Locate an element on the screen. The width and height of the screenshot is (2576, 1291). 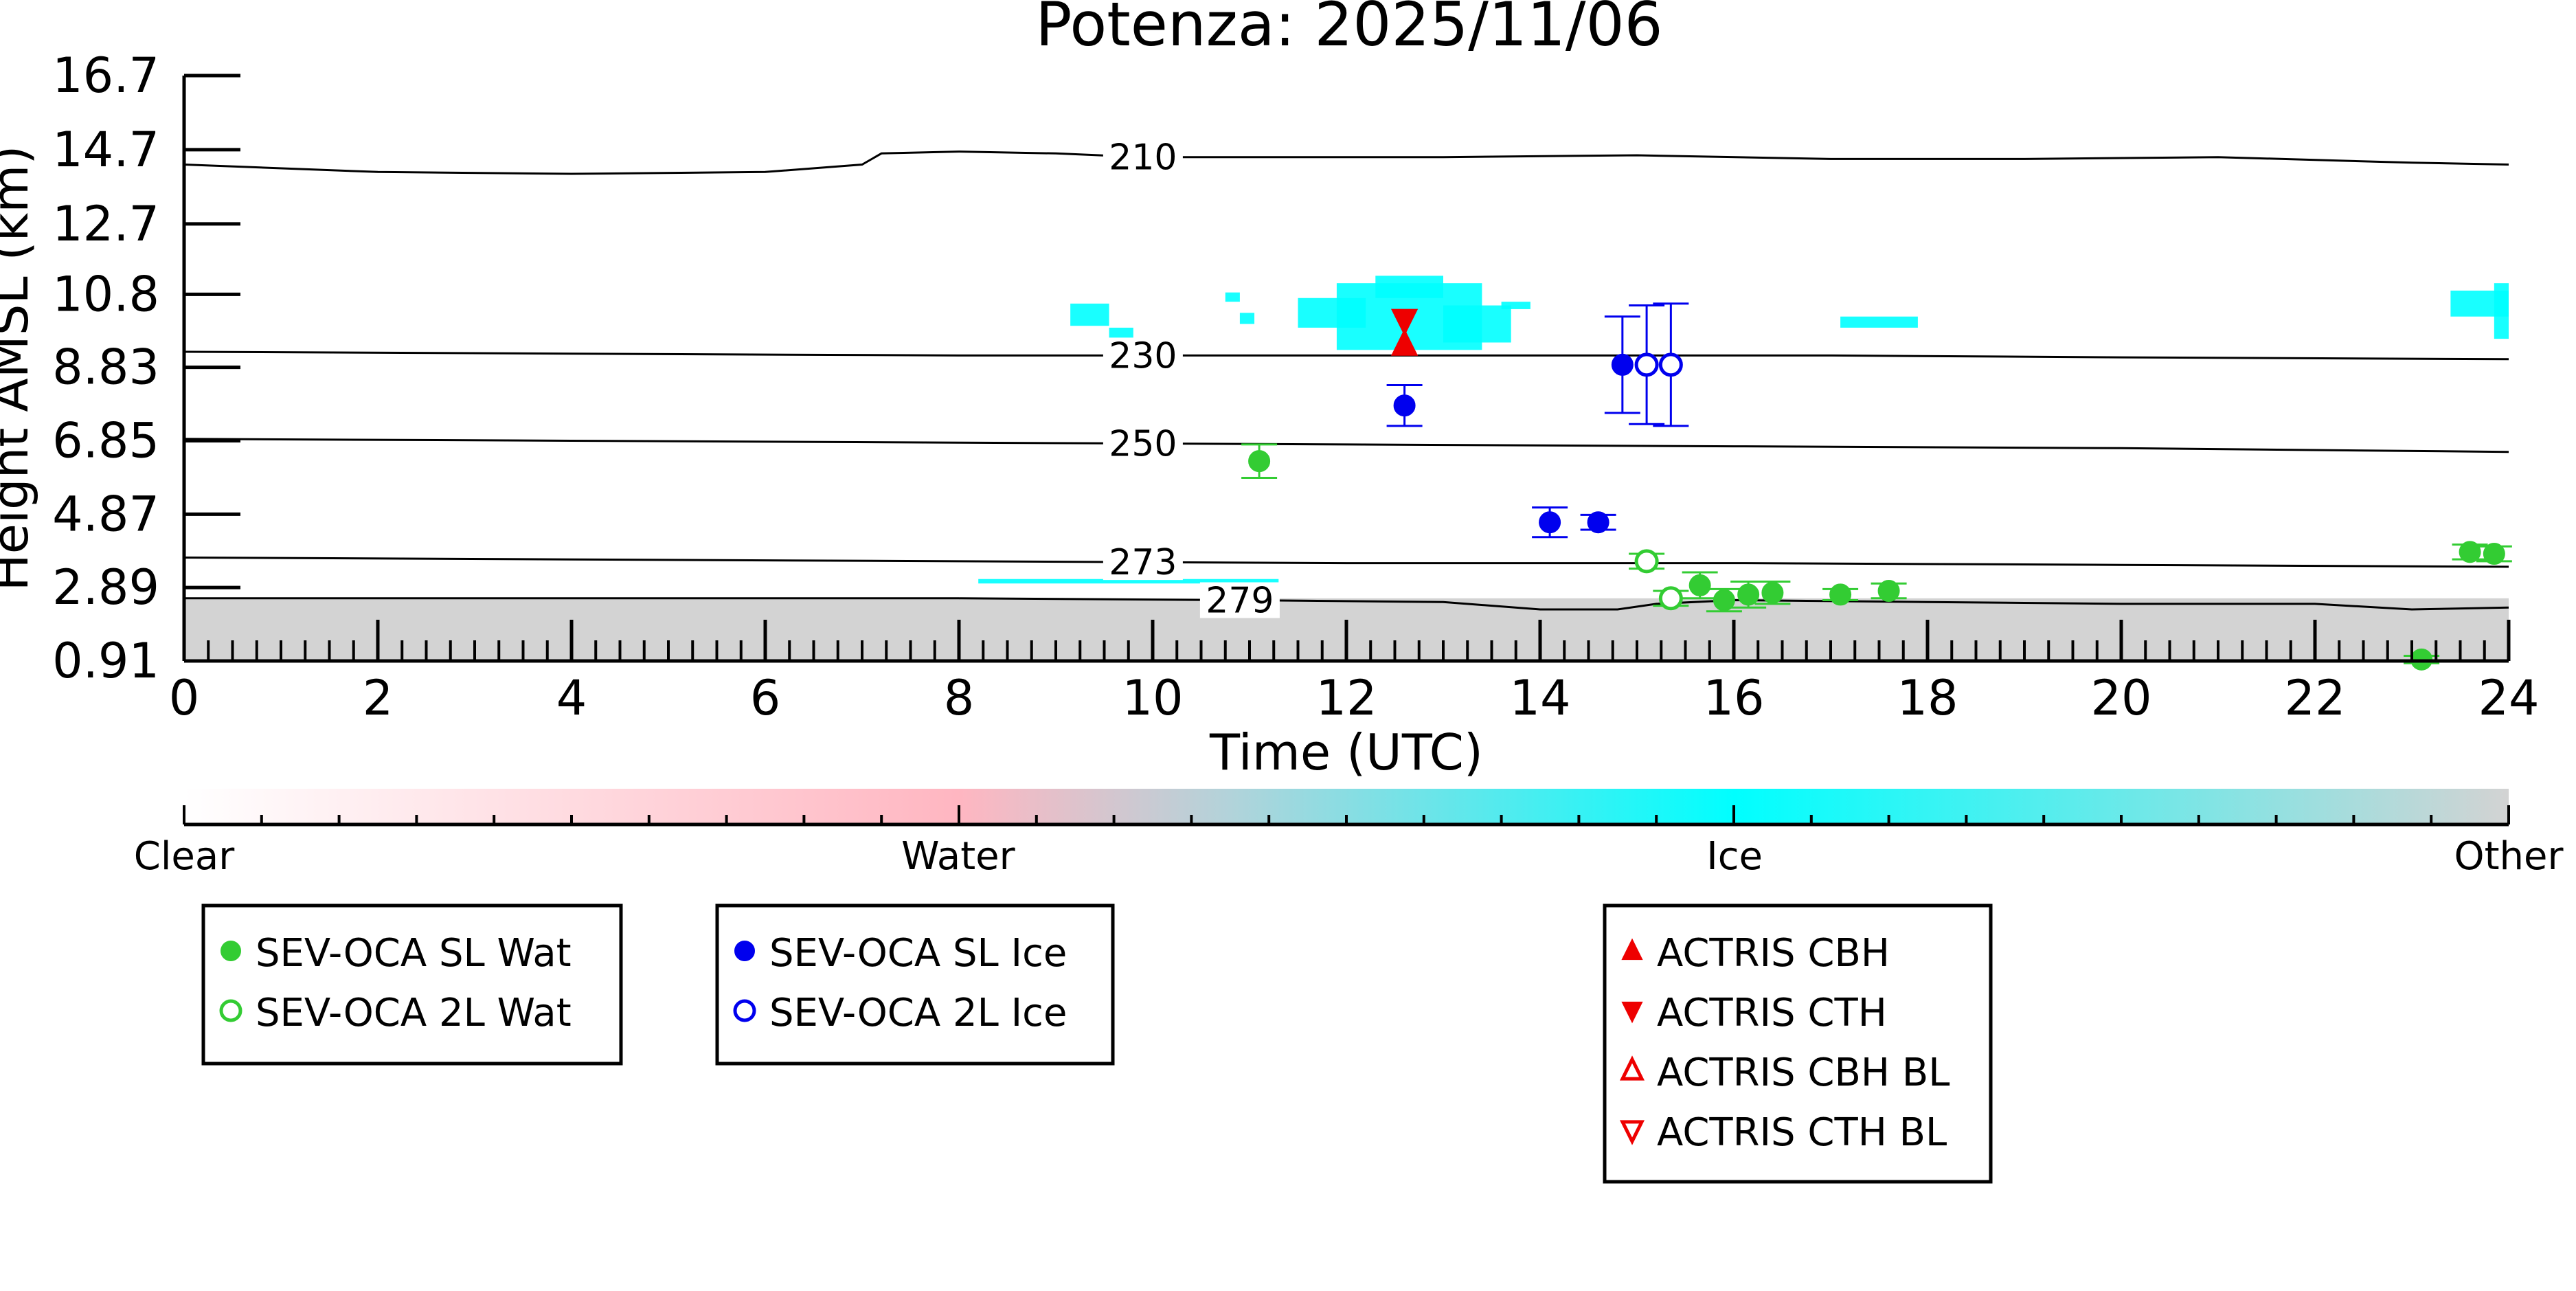
y-tick-label: 6.85 is located at coordinates (105, 440).